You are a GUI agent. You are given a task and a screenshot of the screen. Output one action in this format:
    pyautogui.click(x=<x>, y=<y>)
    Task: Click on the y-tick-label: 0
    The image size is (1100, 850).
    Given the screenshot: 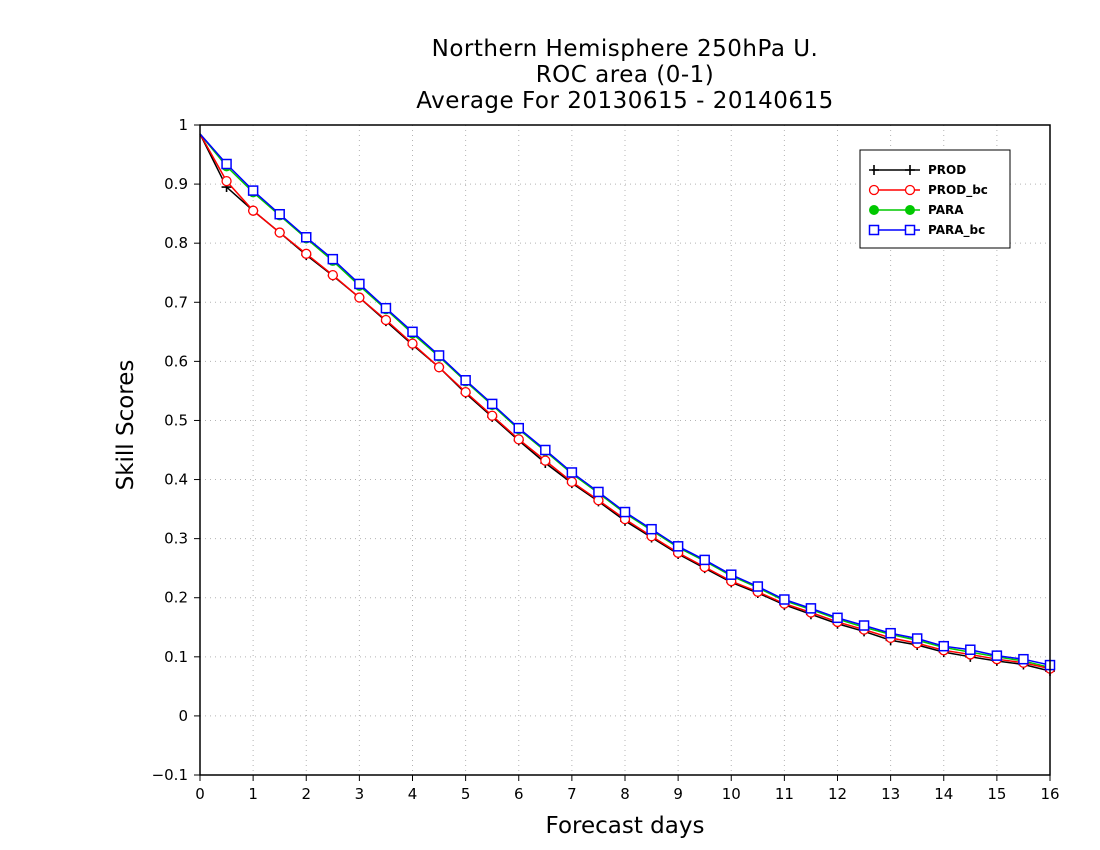 What is the action you would take?
    pyautogui.click(x=183, y=716)
    